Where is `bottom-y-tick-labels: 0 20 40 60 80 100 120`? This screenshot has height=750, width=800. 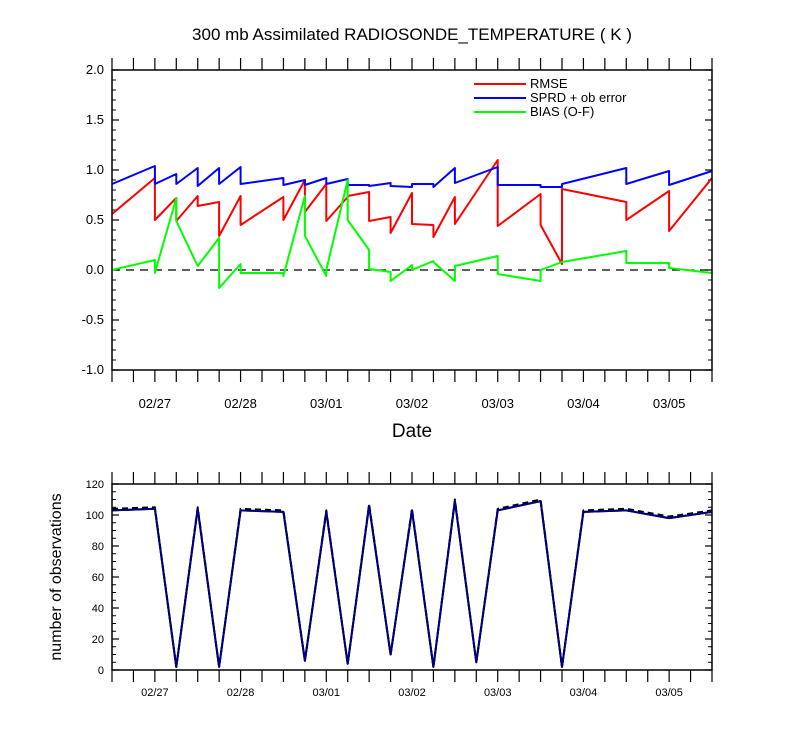
bottom-y-tick-labels: 0 20 40 60 80 100 120 is located at coordinates (95, 578).